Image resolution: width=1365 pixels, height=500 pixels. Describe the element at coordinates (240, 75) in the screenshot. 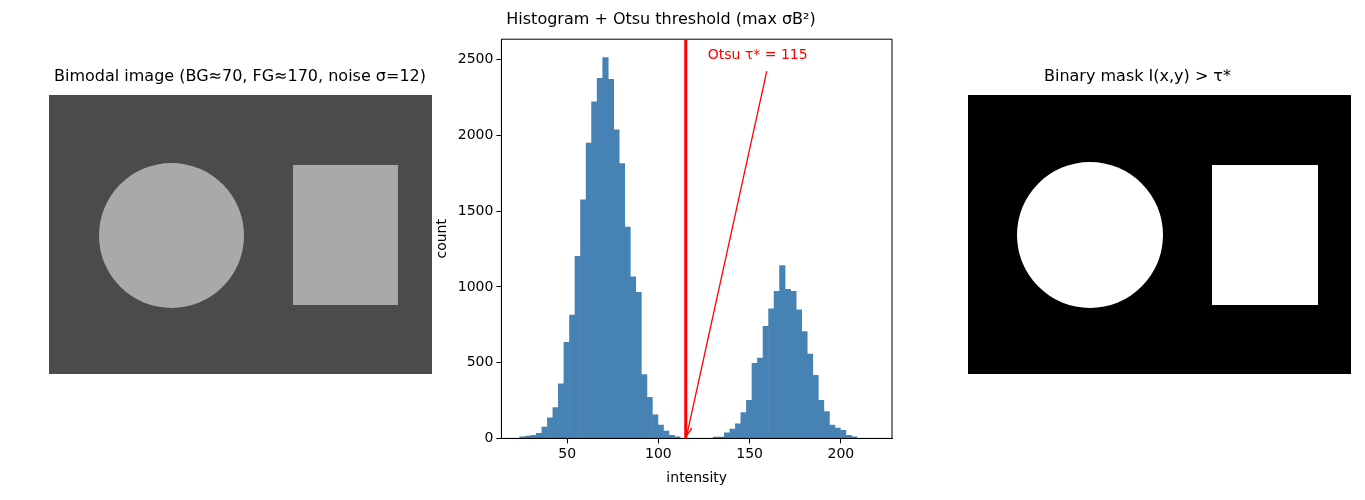

I see `text: Bimodal image (BG≈70, FG≈170, noise σ=12)` at that location.